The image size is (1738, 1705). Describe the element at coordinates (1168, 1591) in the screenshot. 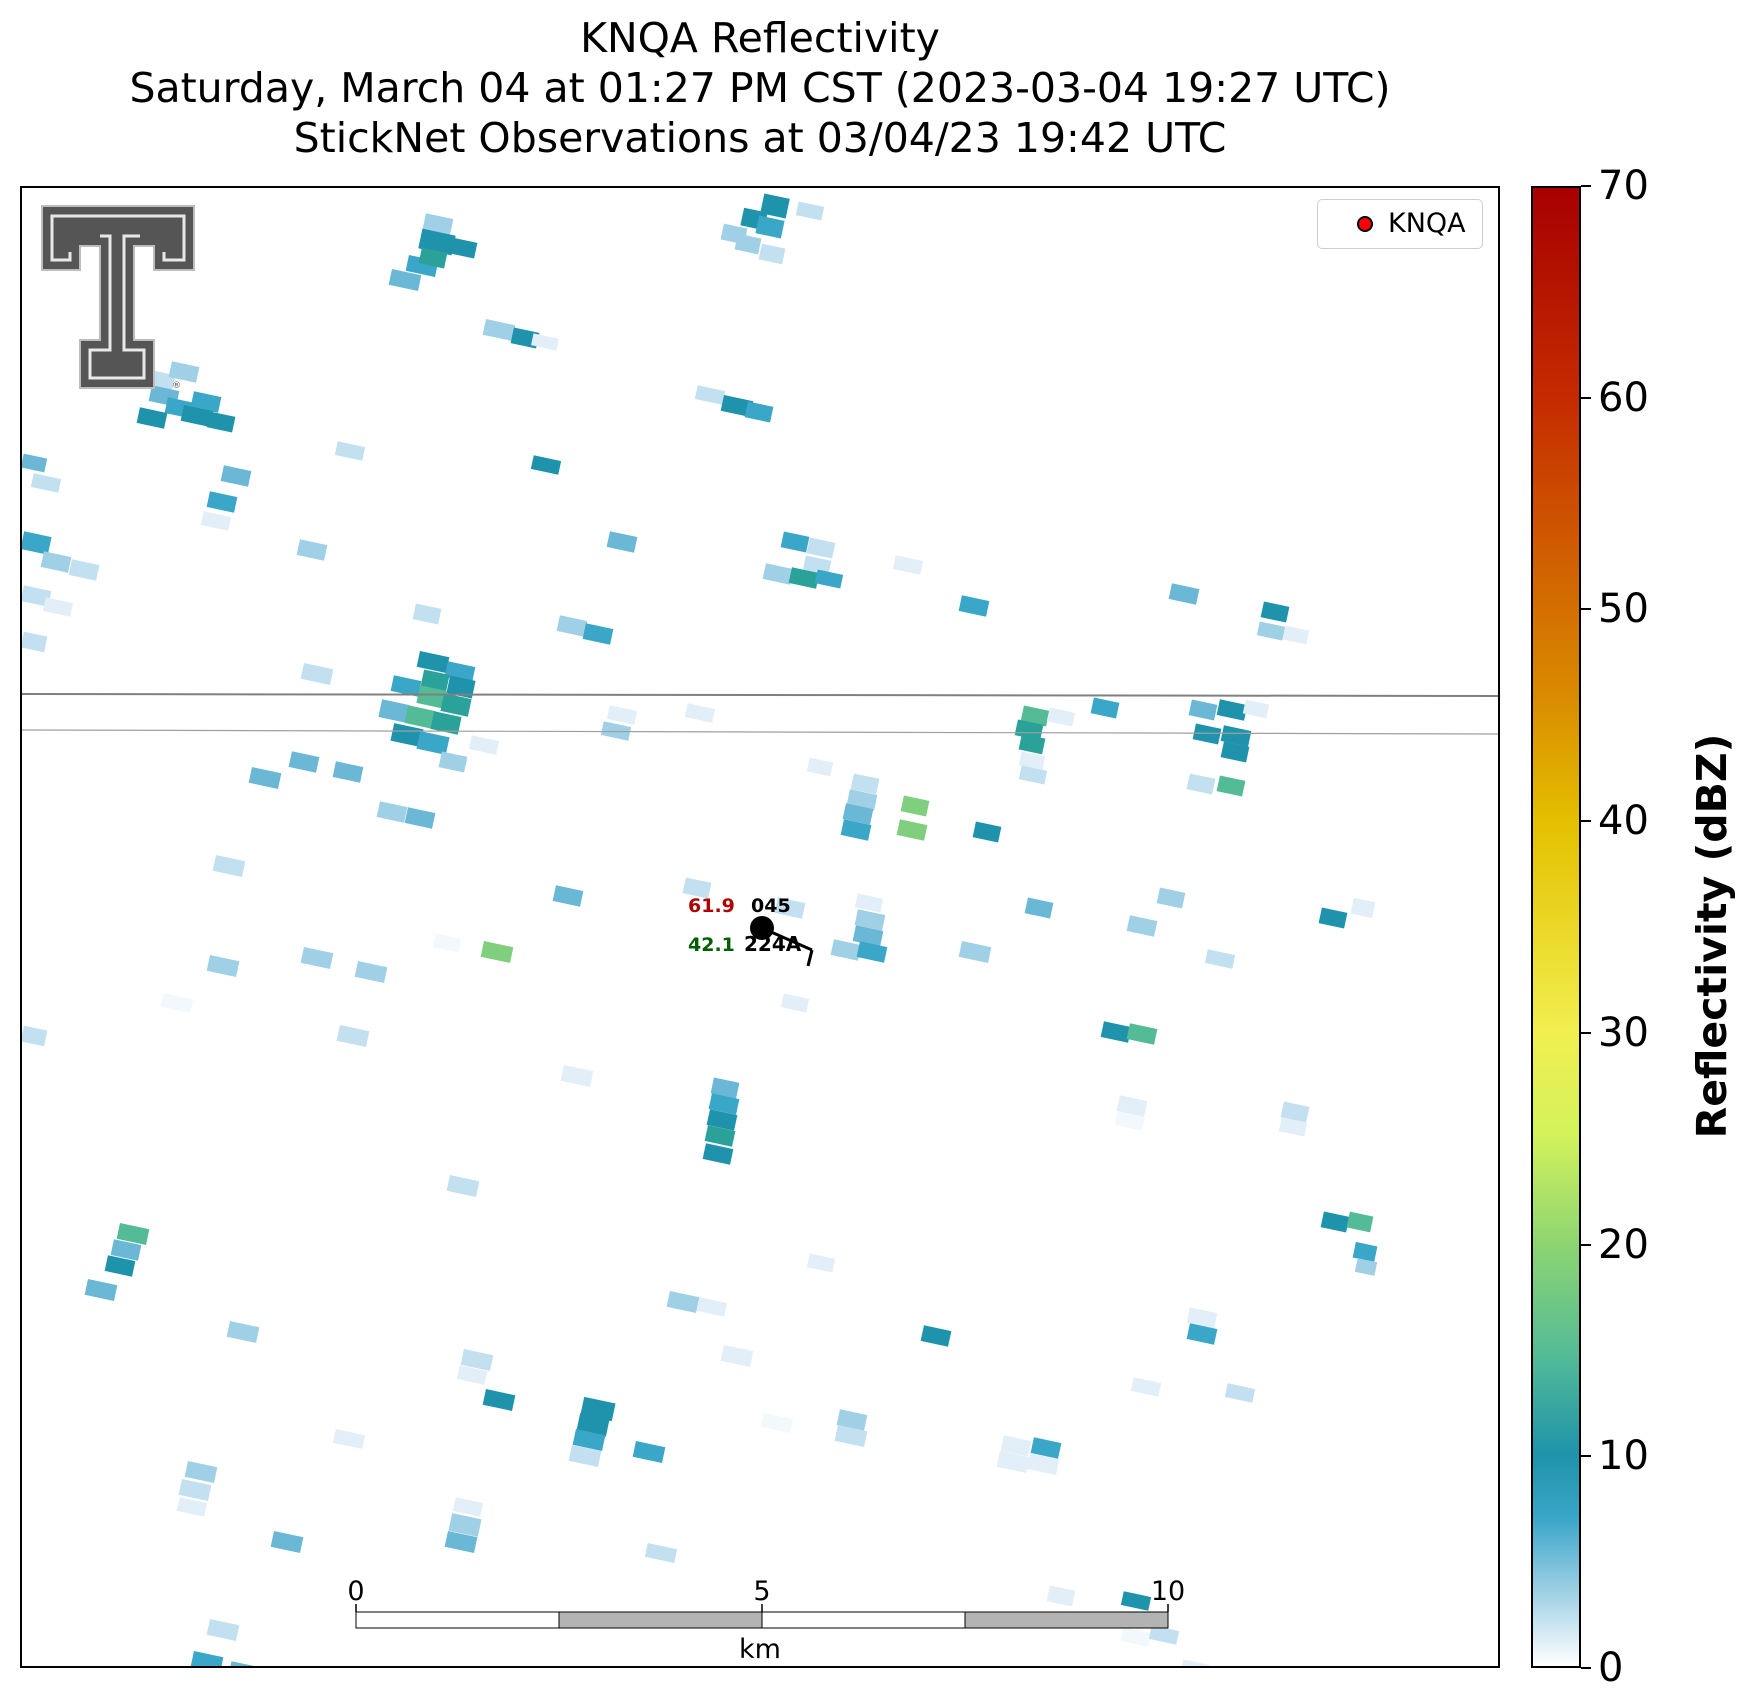

I see `scale-tick-10: 10` at that location.